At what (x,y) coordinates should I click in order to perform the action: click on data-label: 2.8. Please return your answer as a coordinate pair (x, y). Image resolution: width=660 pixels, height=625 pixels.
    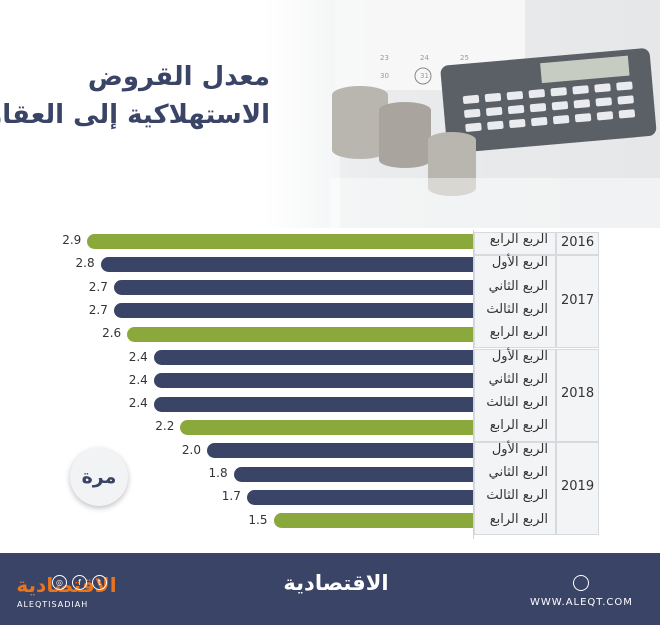
    Looking at the image, I should click on (85, 263).